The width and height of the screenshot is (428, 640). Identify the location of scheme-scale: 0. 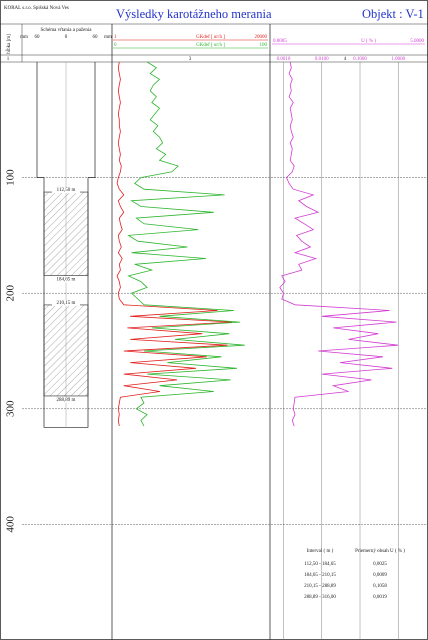
(66, 37).